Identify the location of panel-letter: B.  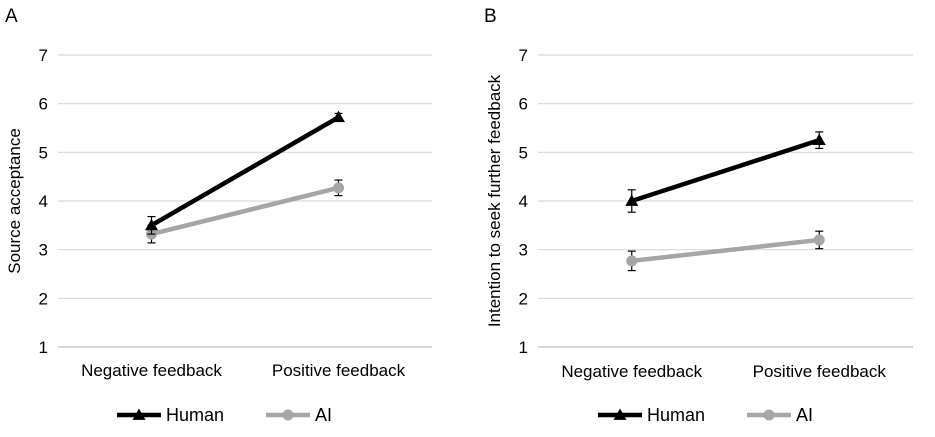
(490, 16).